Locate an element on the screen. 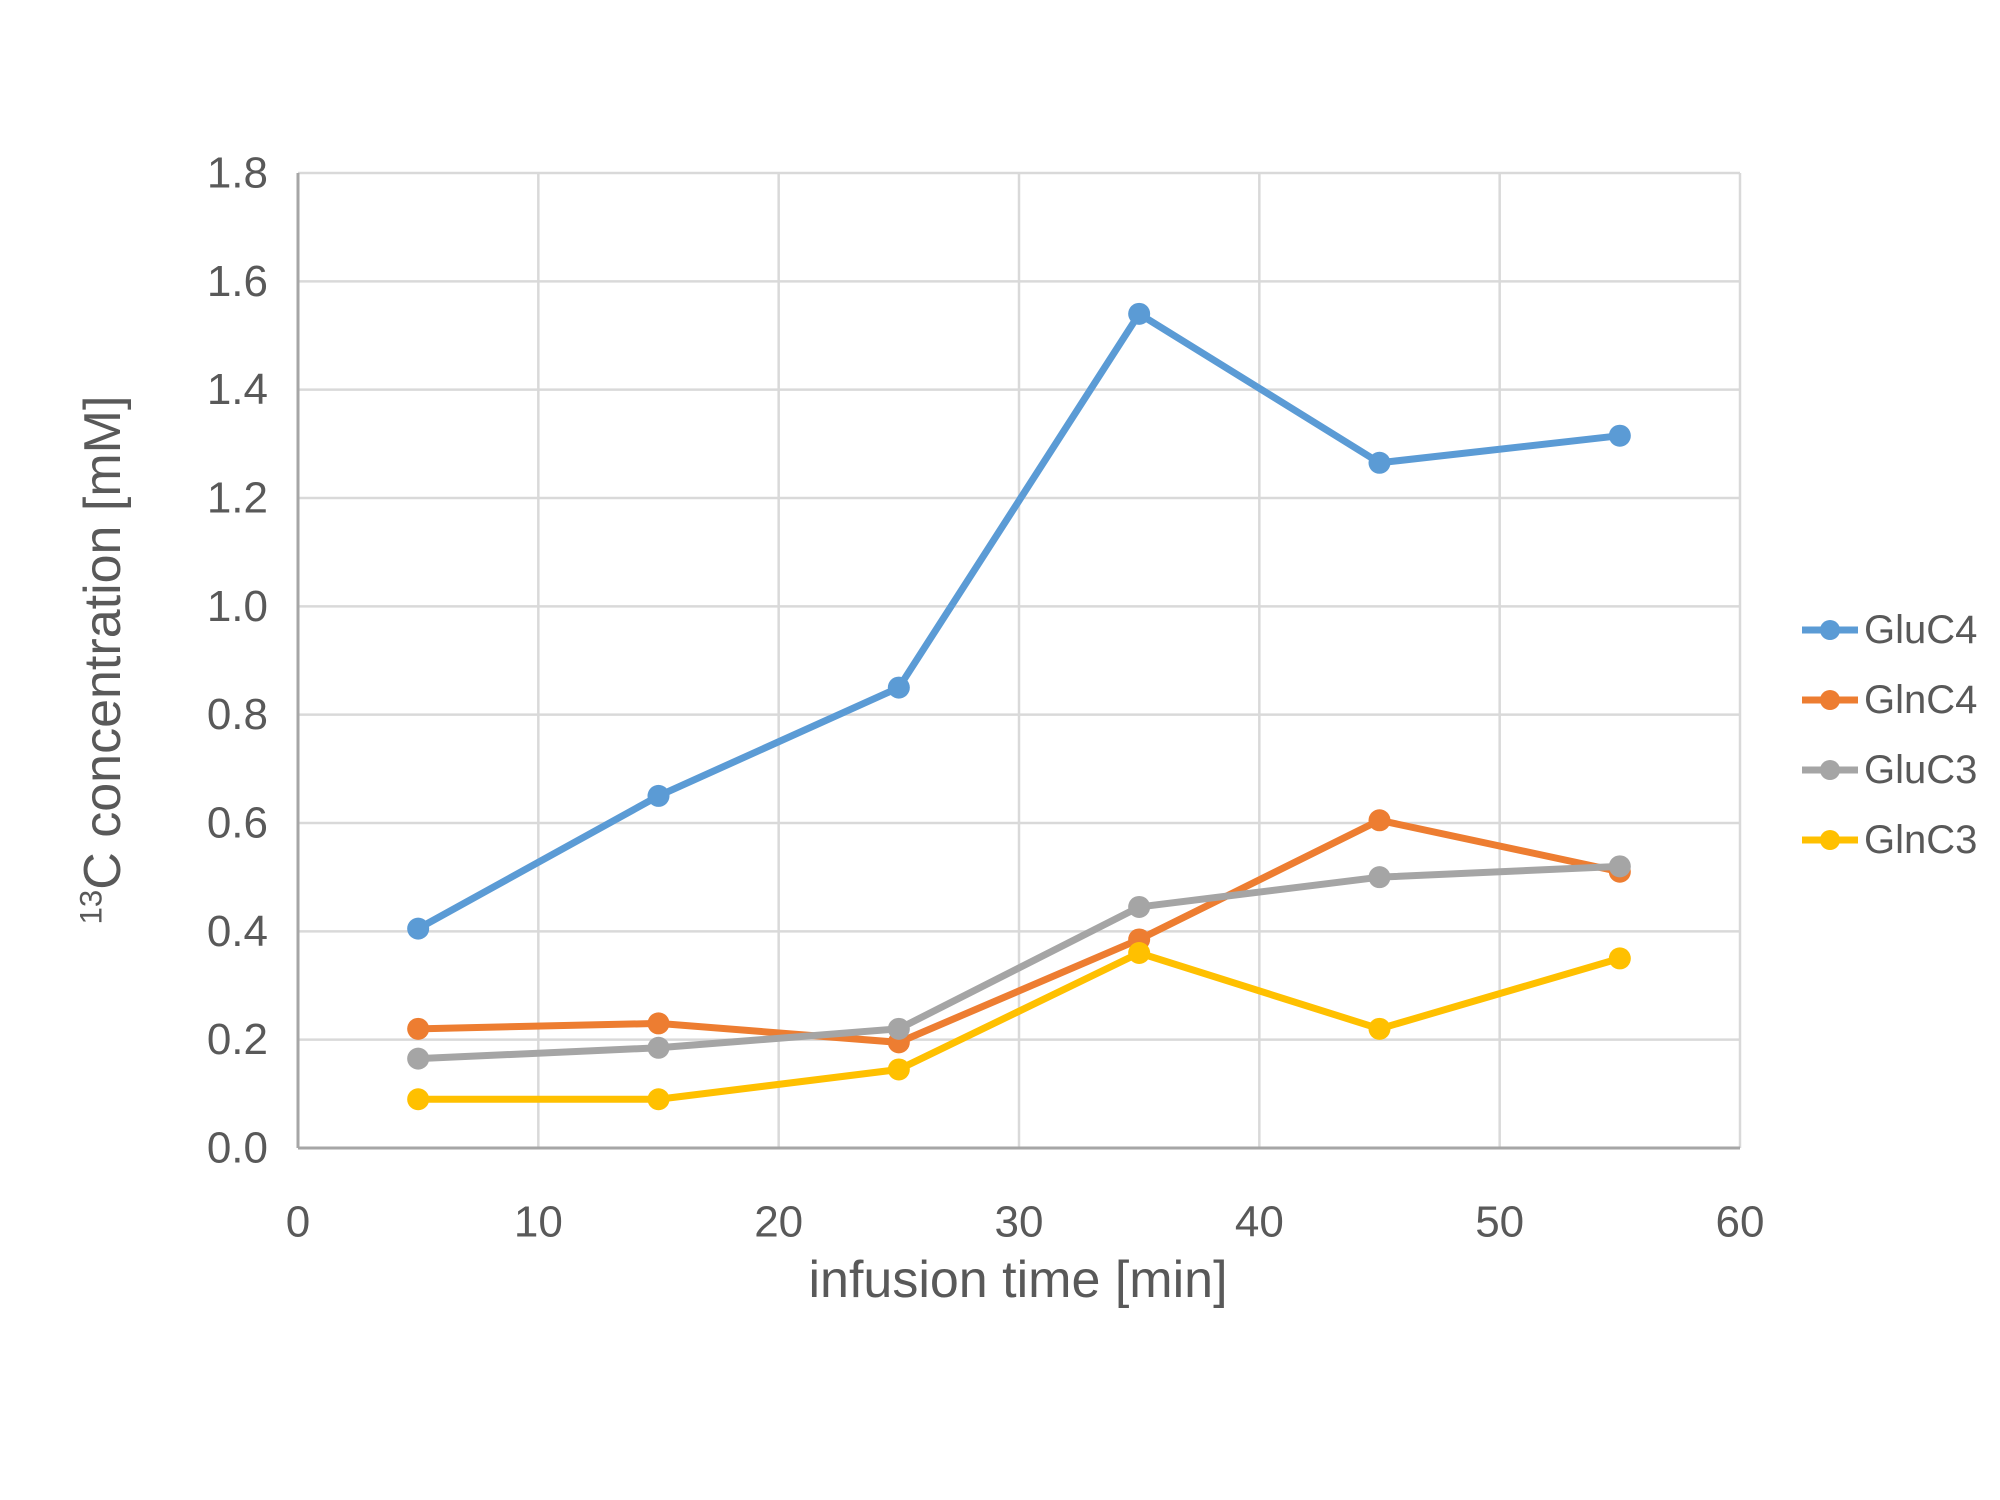  x-tick-label: 50 is located at coordinates (1499, 1222).